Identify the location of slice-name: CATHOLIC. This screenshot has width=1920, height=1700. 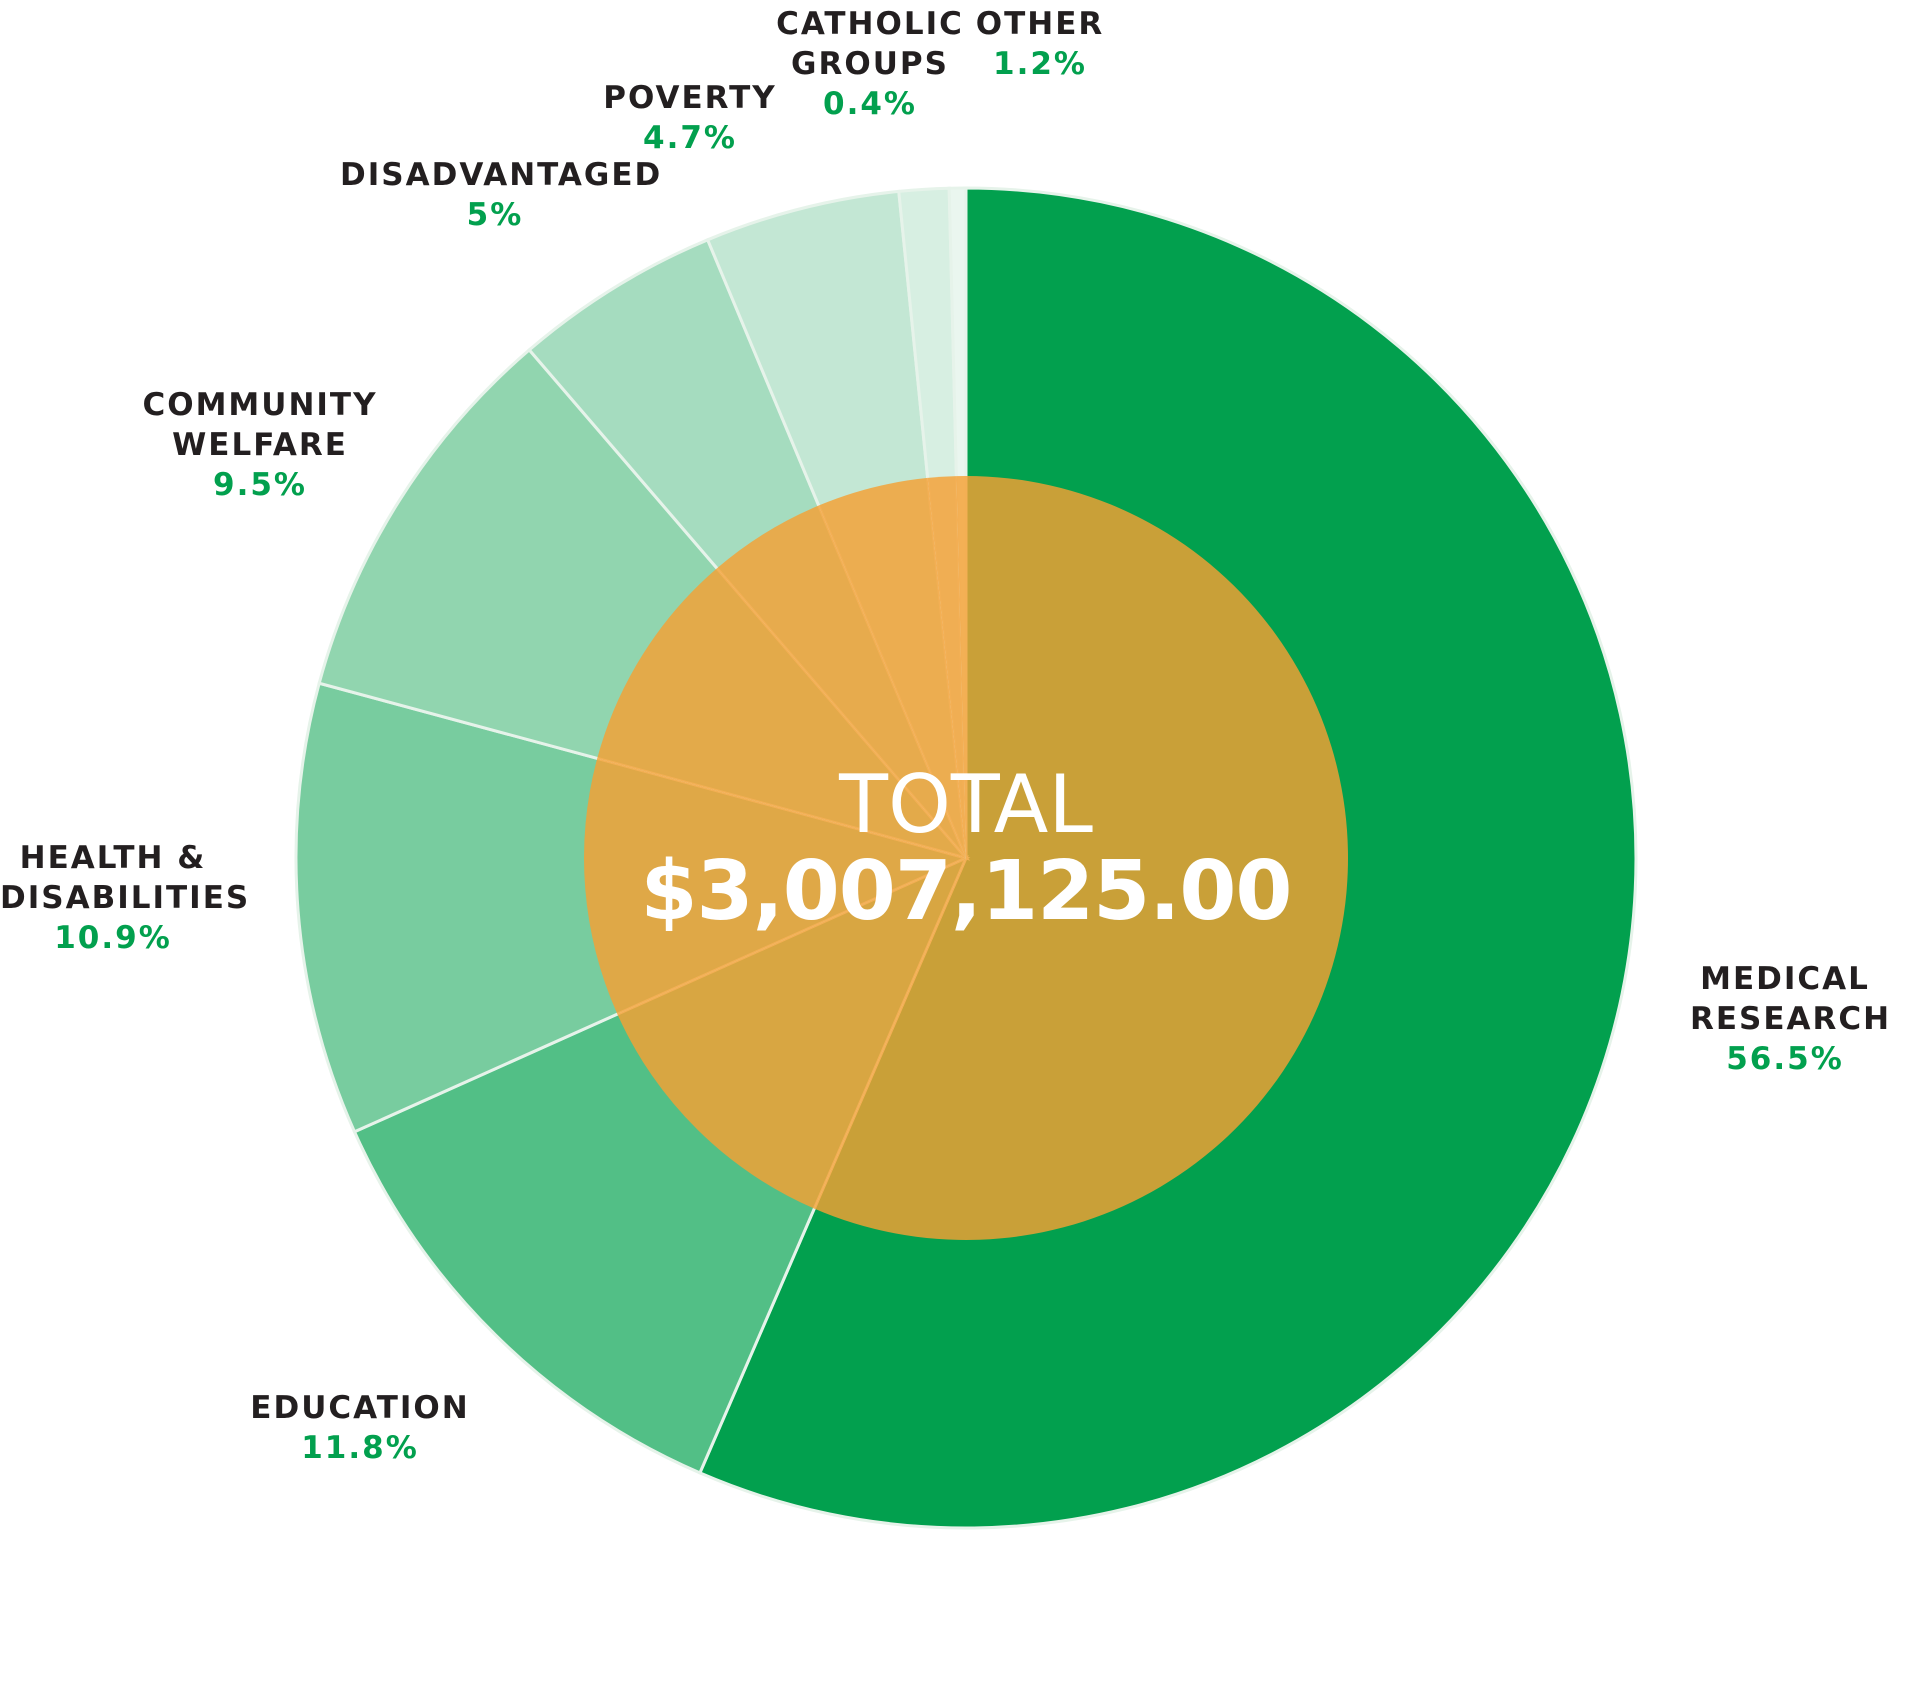
(870, 24).